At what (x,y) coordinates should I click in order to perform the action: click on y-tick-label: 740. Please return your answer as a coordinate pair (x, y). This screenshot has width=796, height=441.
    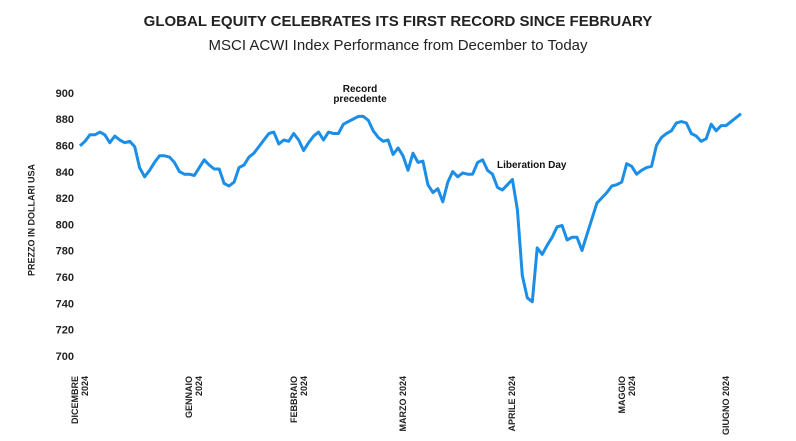
    Looking at the image, I should click on (65, 304).